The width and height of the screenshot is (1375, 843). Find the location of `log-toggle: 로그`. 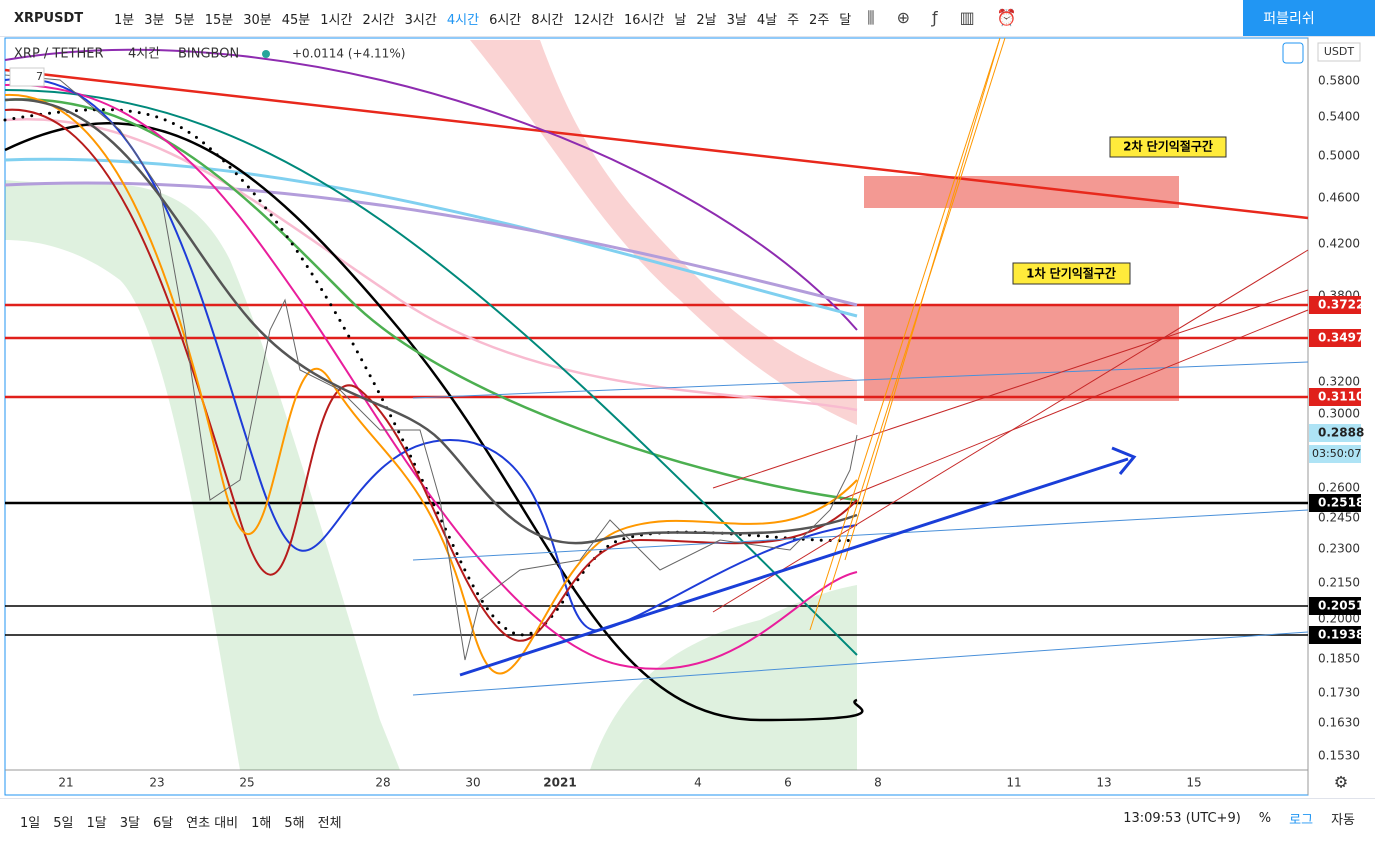

log-toggle: 로그 is located at coordinates (1301, 820).